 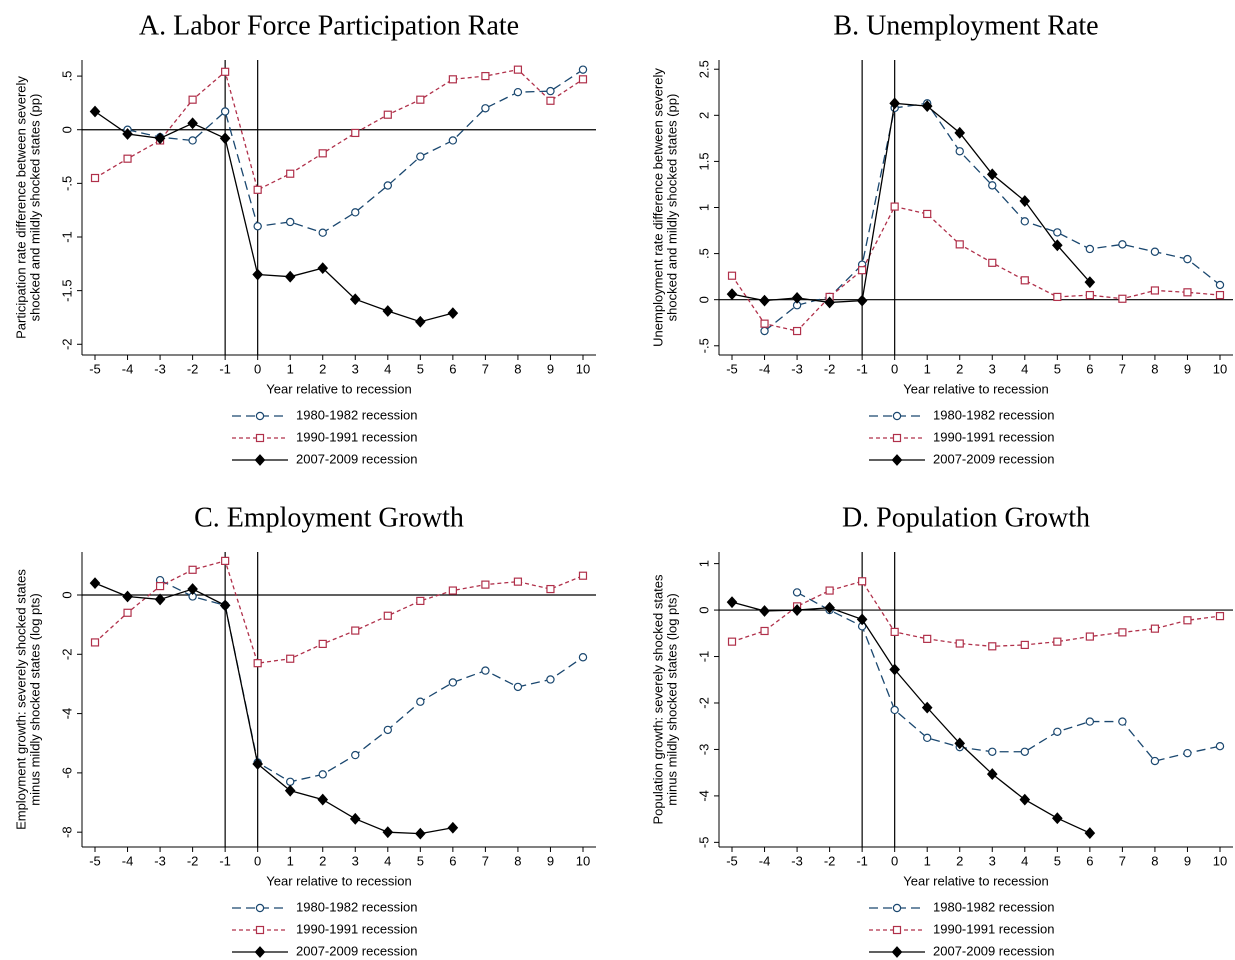 I want to click on x-tick-label: 8, so click(x=517, y=368).